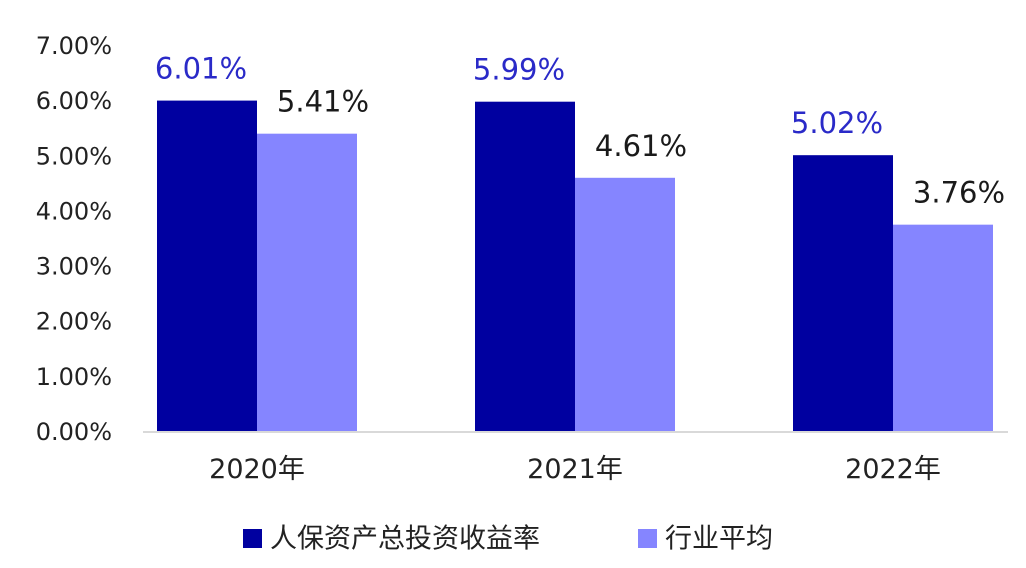  I want to click on legend: 人保资产总投资收益率 行业平均, so click(508, 539).